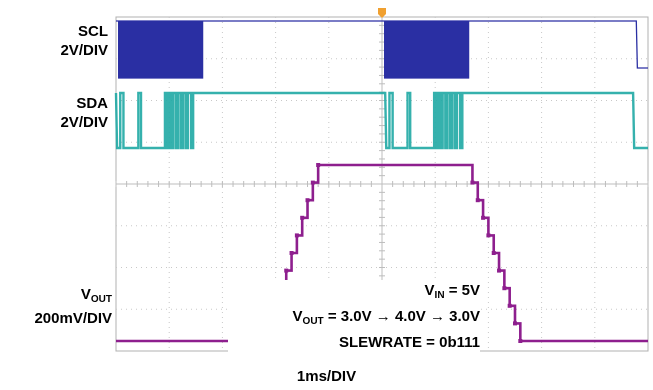 This screenshot has height=390, width=653. Describe the element at coordinates (93, 31) in the screenshot. I see `scl-name: SCL` at that location.